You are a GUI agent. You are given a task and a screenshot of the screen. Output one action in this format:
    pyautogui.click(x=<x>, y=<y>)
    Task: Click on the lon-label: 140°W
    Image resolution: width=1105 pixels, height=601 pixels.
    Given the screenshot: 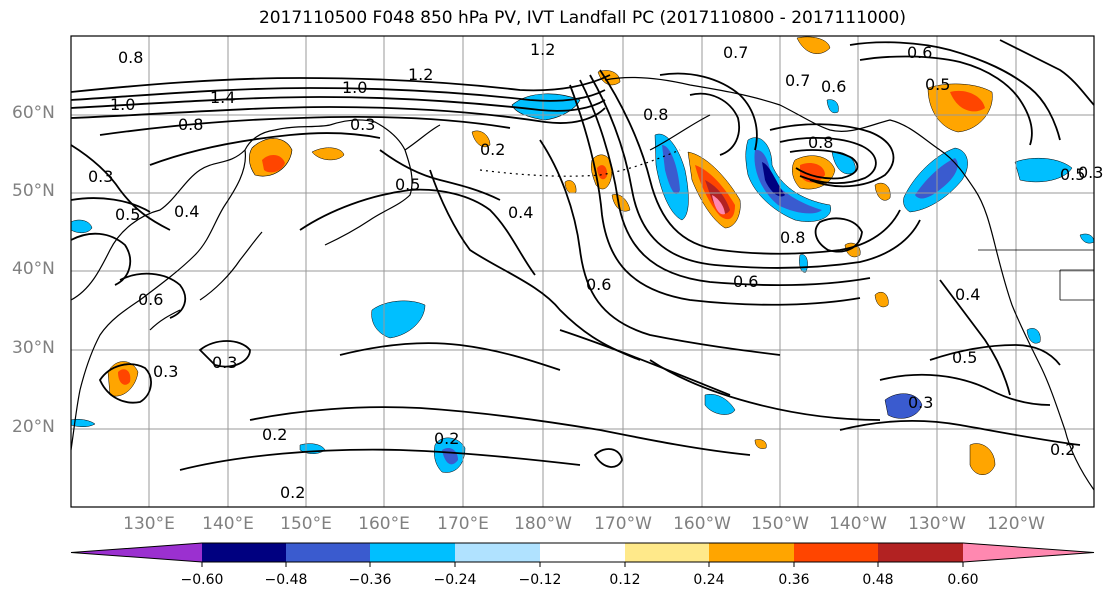 What is the action you would take?
    pyautogui.click(x=858, y=524)
    